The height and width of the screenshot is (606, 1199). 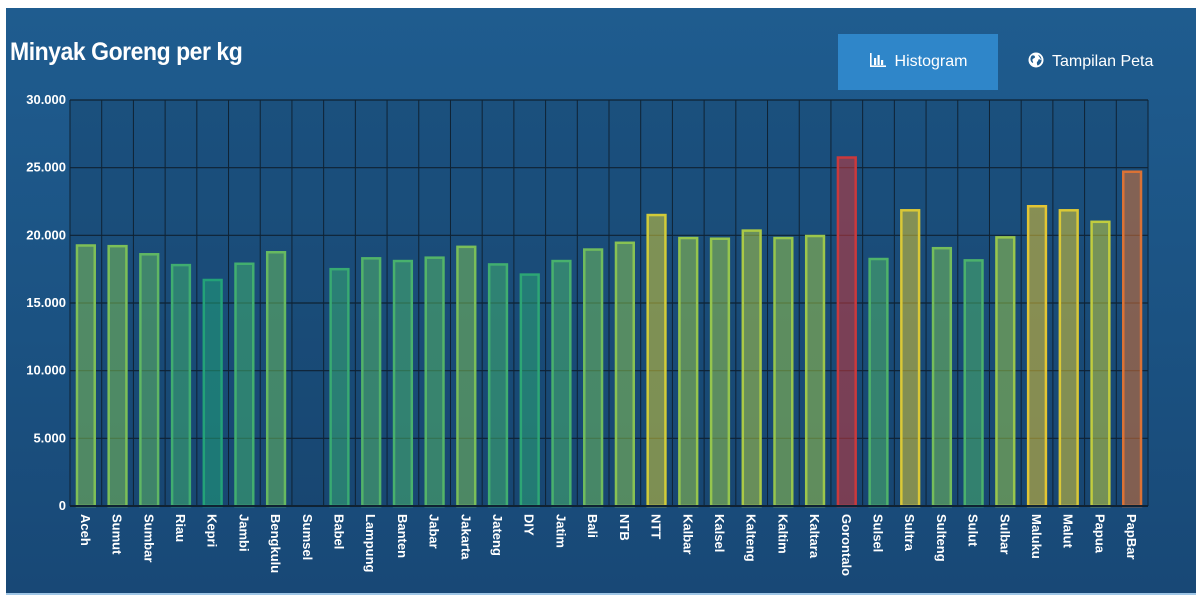 I want to click on page-title: Minyak Goreng per kg, so click(x=126, y=52).